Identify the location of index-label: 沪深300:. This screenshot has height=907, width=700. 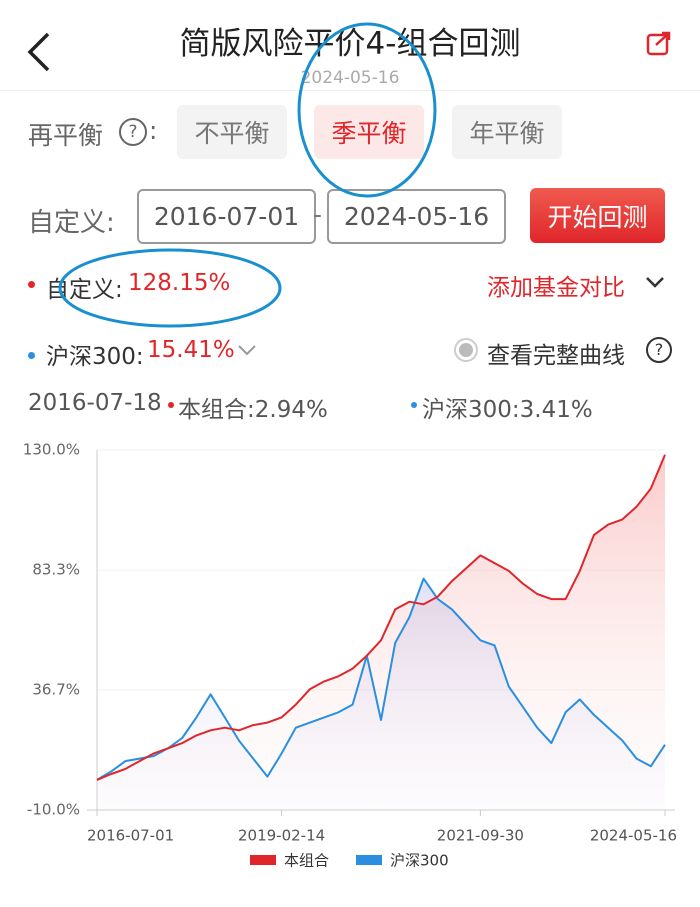
(95, 357).